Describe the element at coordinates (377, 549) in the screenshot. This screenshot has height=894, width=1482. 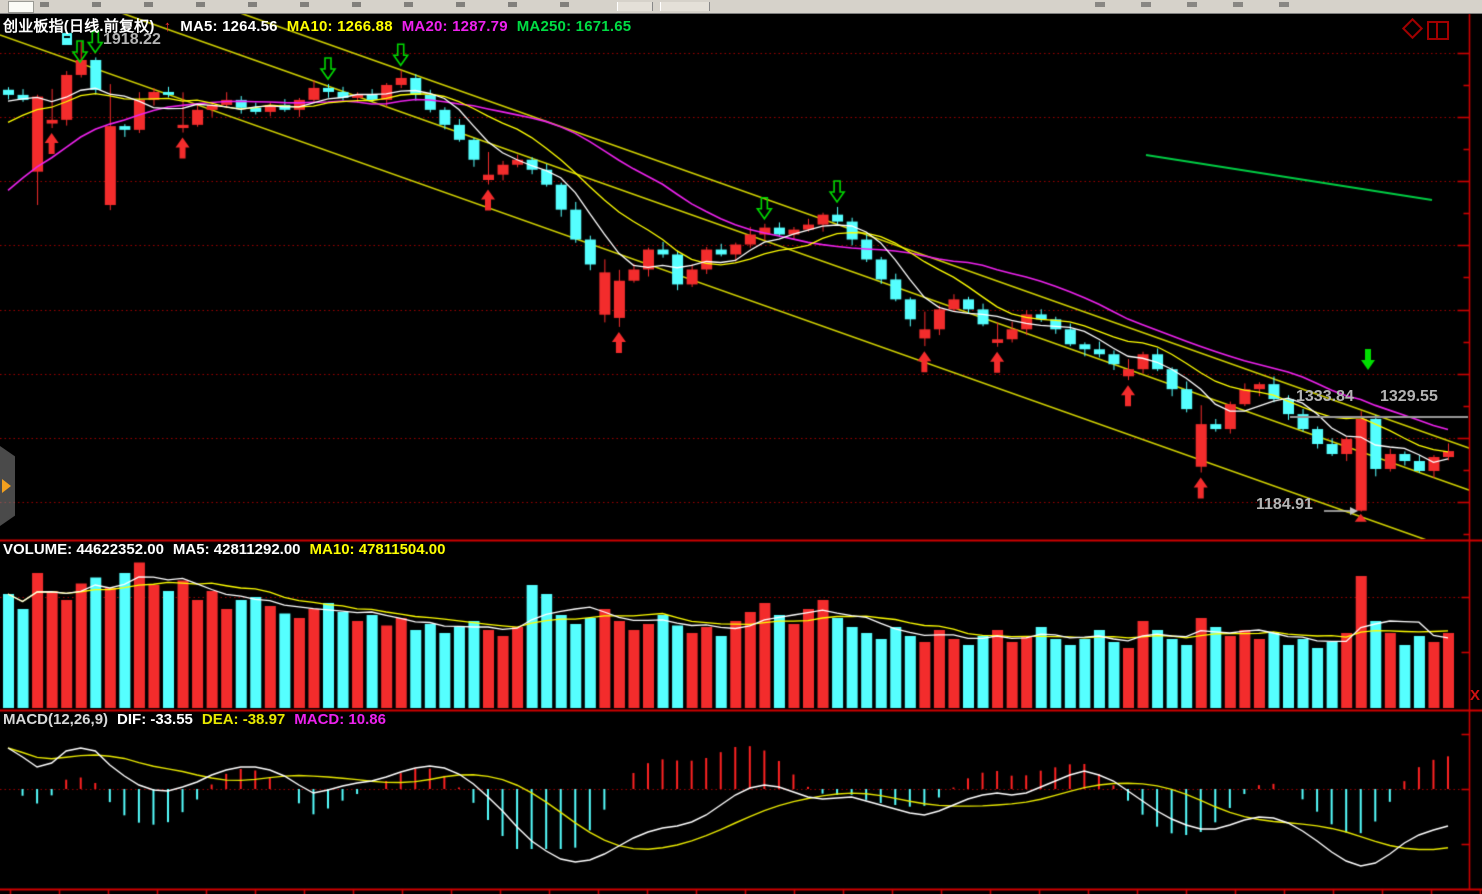
I see `volume-ma10-value: MA10: 47811504.00` at that location.